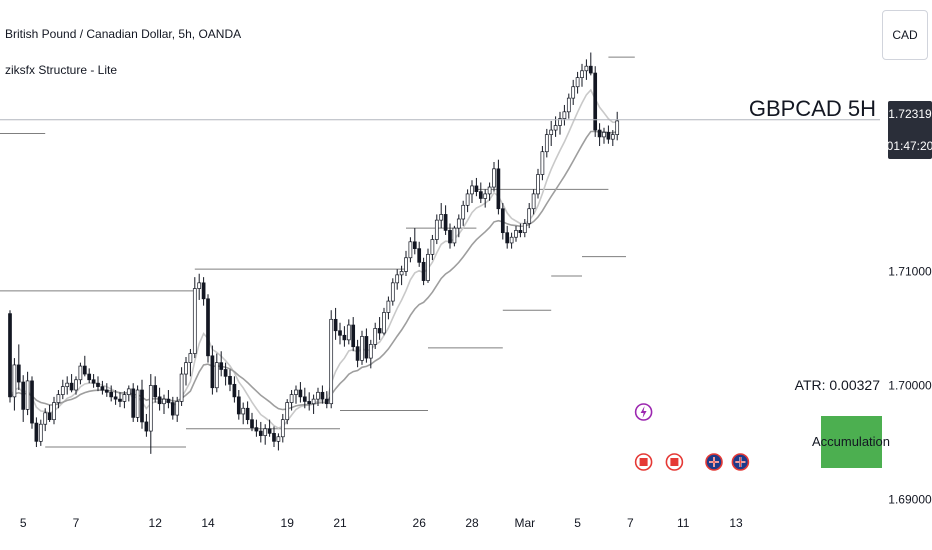  Describe the element at coordinates (905, 35) in the screenshot. I see `currency-button: CAD` at that location.